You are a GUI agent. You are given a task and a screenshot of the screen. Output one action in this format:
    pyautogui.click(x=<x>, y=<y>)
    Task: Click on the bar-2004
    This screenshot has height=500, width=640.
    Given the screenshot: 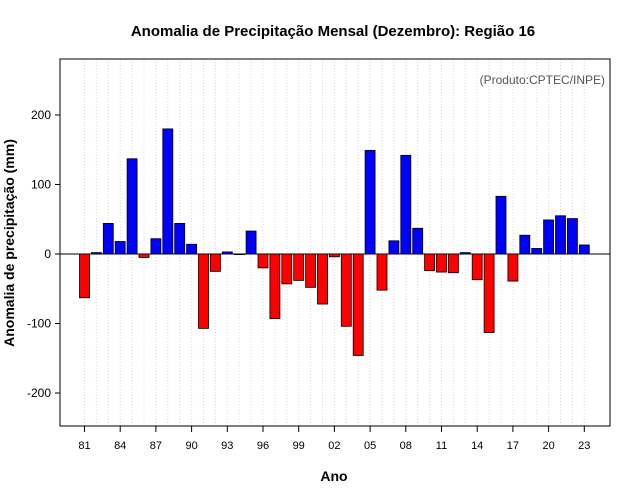 What is the action you would take?
    pyautogui.click(x=358, y=304)
    